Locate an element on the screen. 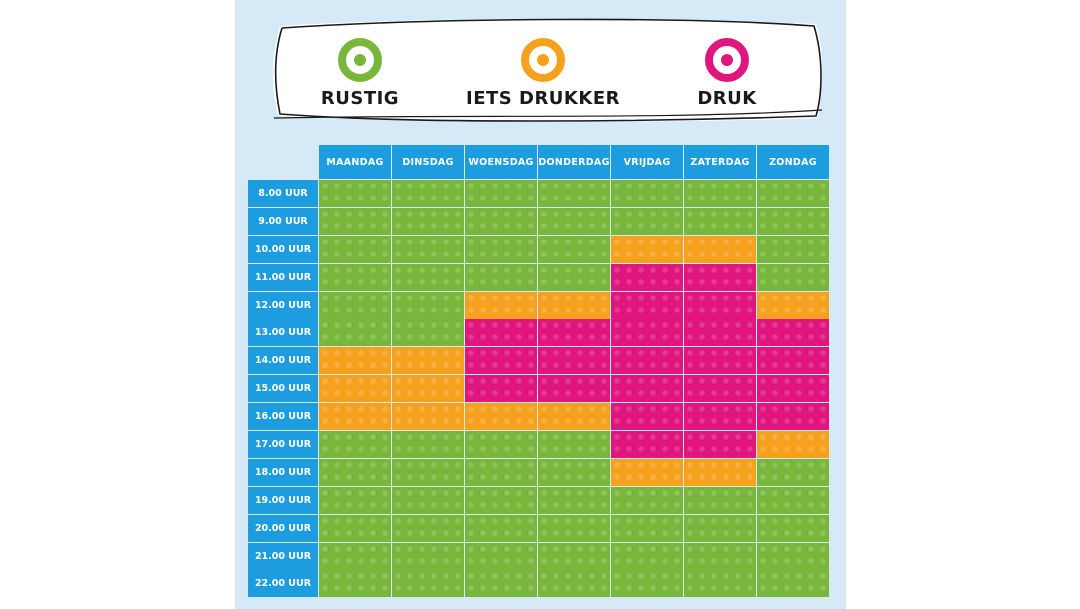 The width and height of the screenshot is (1080, 609). legend-box: RUSTIG IETS DRUKKER DRUK is located at coordinates (548, 69).